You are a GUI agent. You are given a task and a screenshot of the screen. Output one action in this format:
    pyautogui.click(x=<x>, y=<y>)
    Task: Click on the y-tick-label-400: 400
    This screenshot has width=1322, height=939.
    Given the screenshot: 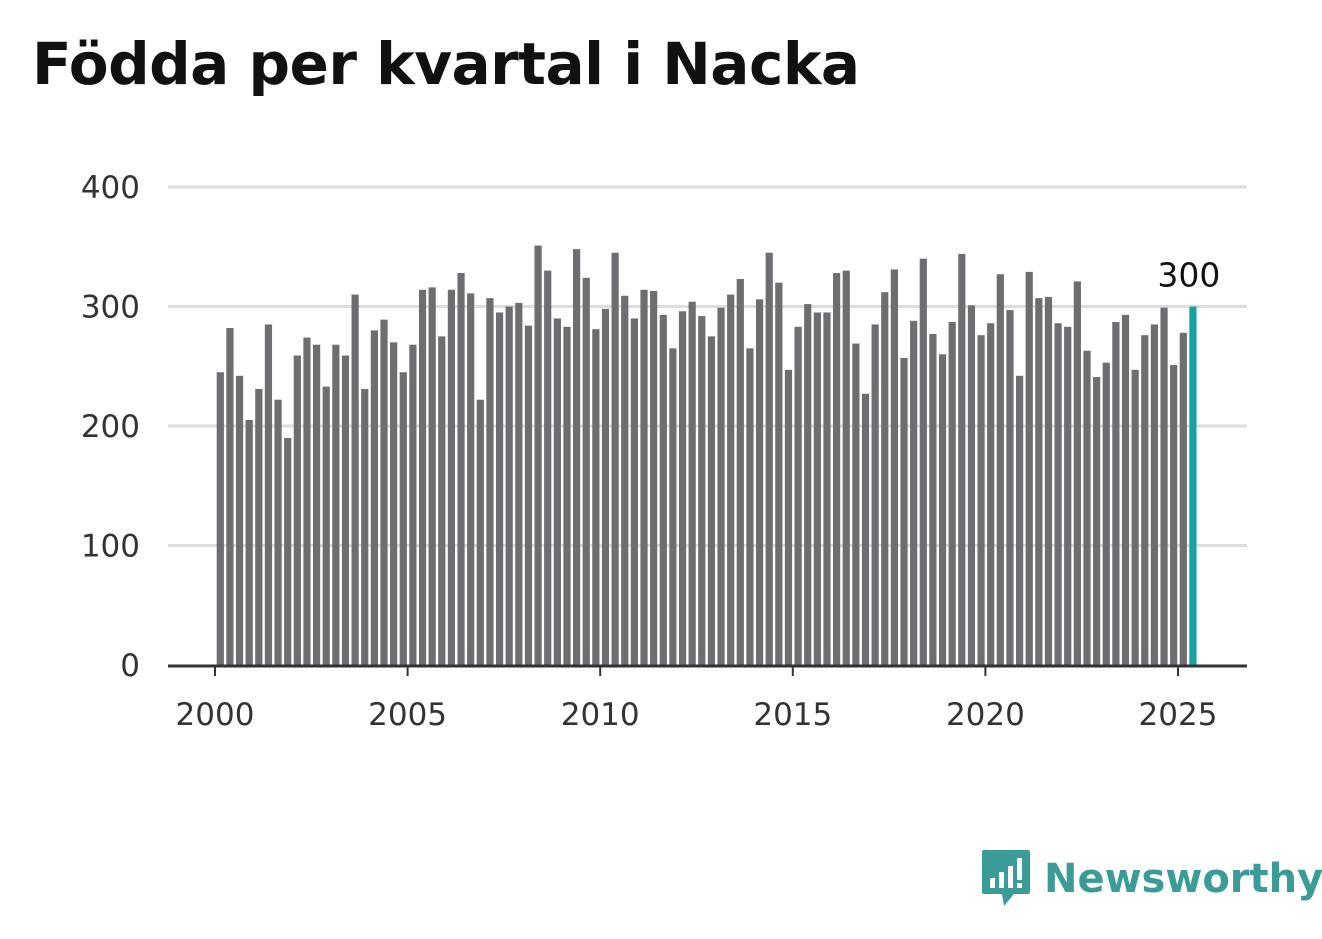 What is the action you would take?
    pyautogui.click(x=110, y=188)
    